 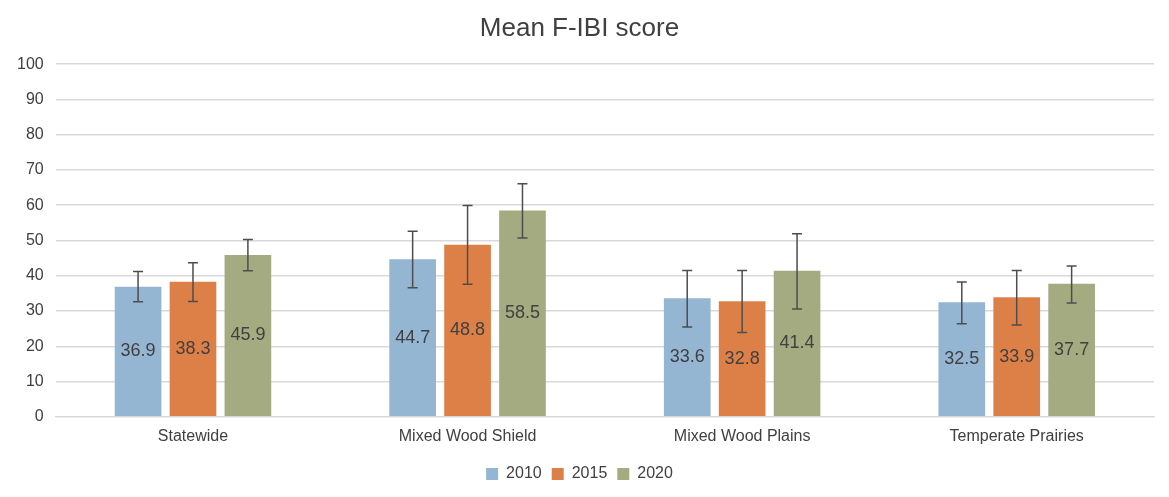 I want to click on legend-label: 2020, so click(x=655, y=473).